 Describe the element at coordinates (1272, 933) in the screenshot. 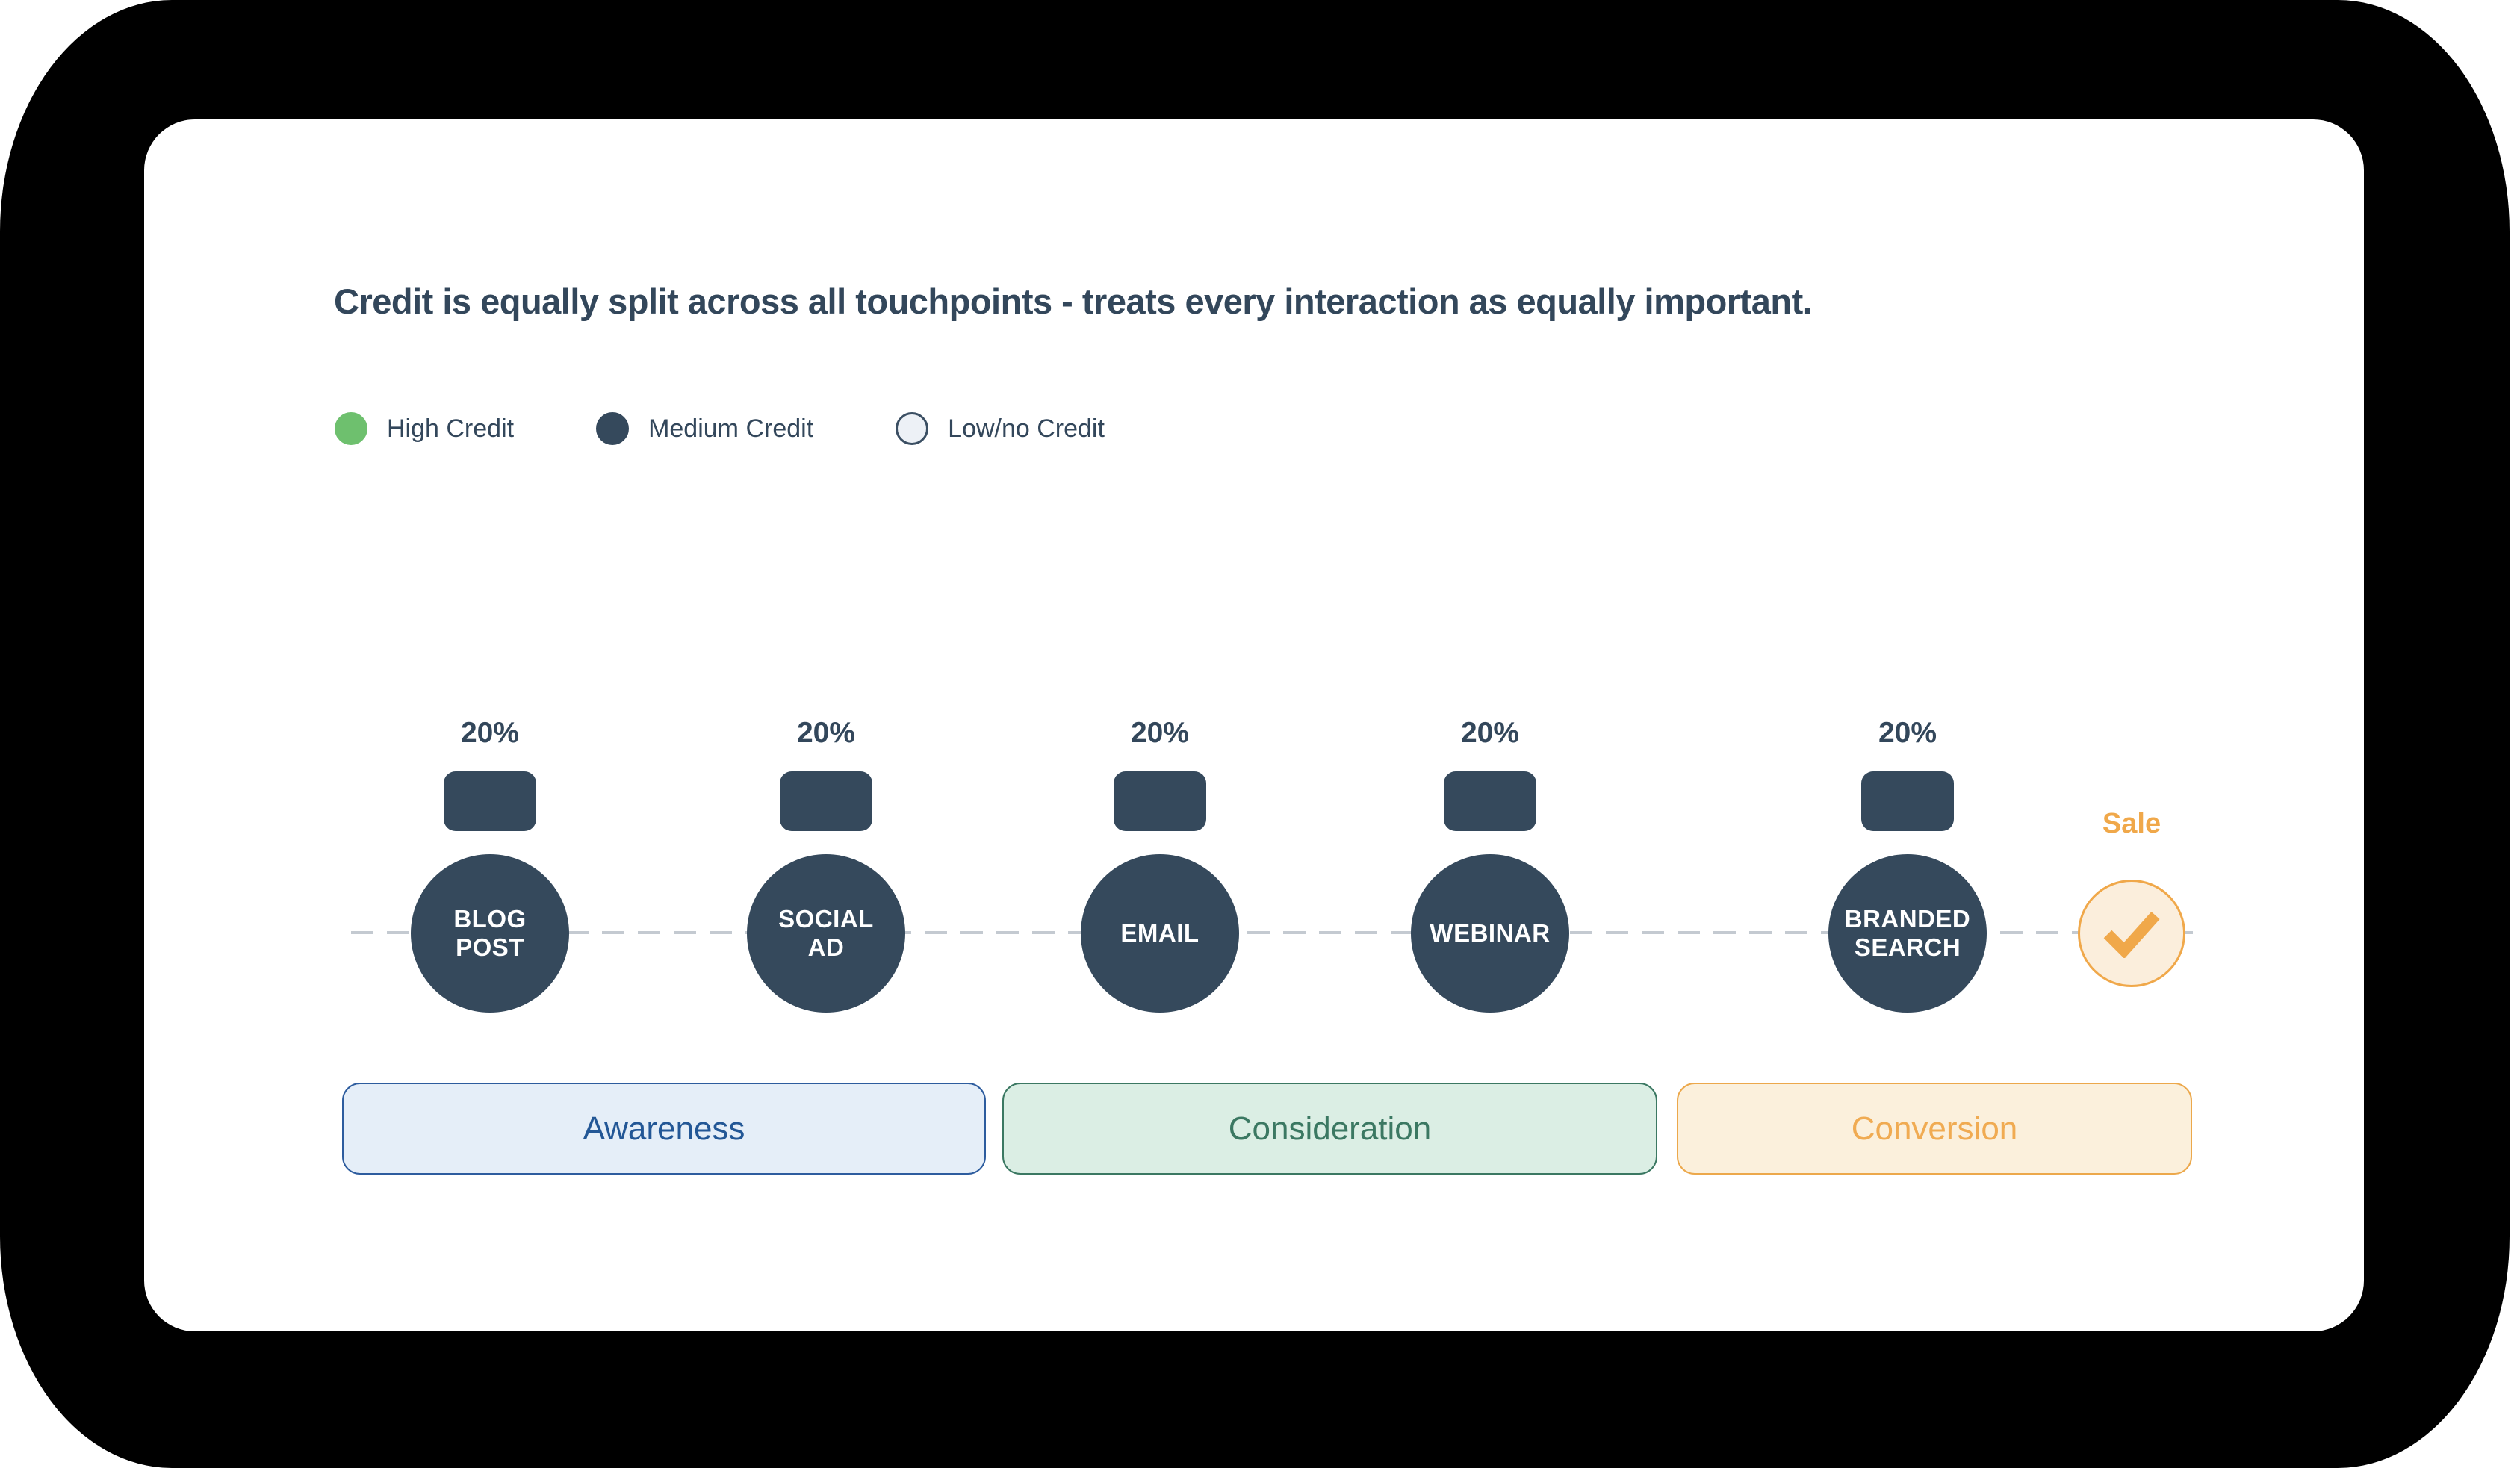

I see `journey-dashed-line` at that location.